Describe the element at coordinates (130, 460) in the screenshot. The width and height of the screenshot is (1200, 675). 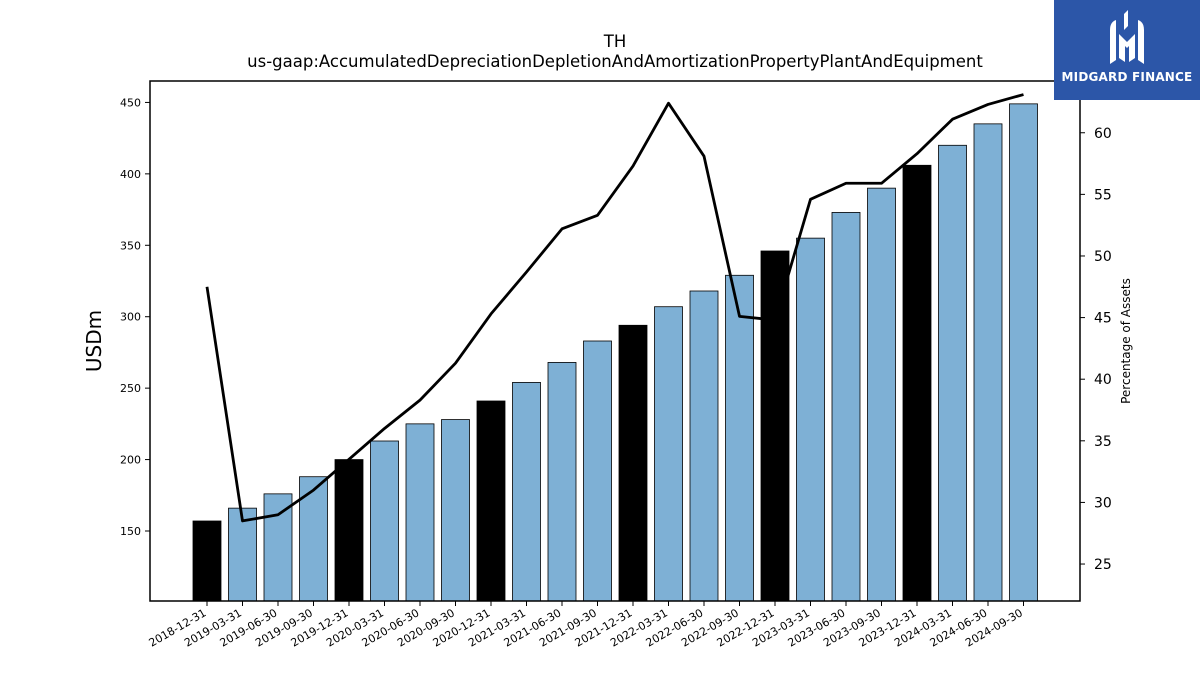
I see `y-tick-label-200: 200` at that location.